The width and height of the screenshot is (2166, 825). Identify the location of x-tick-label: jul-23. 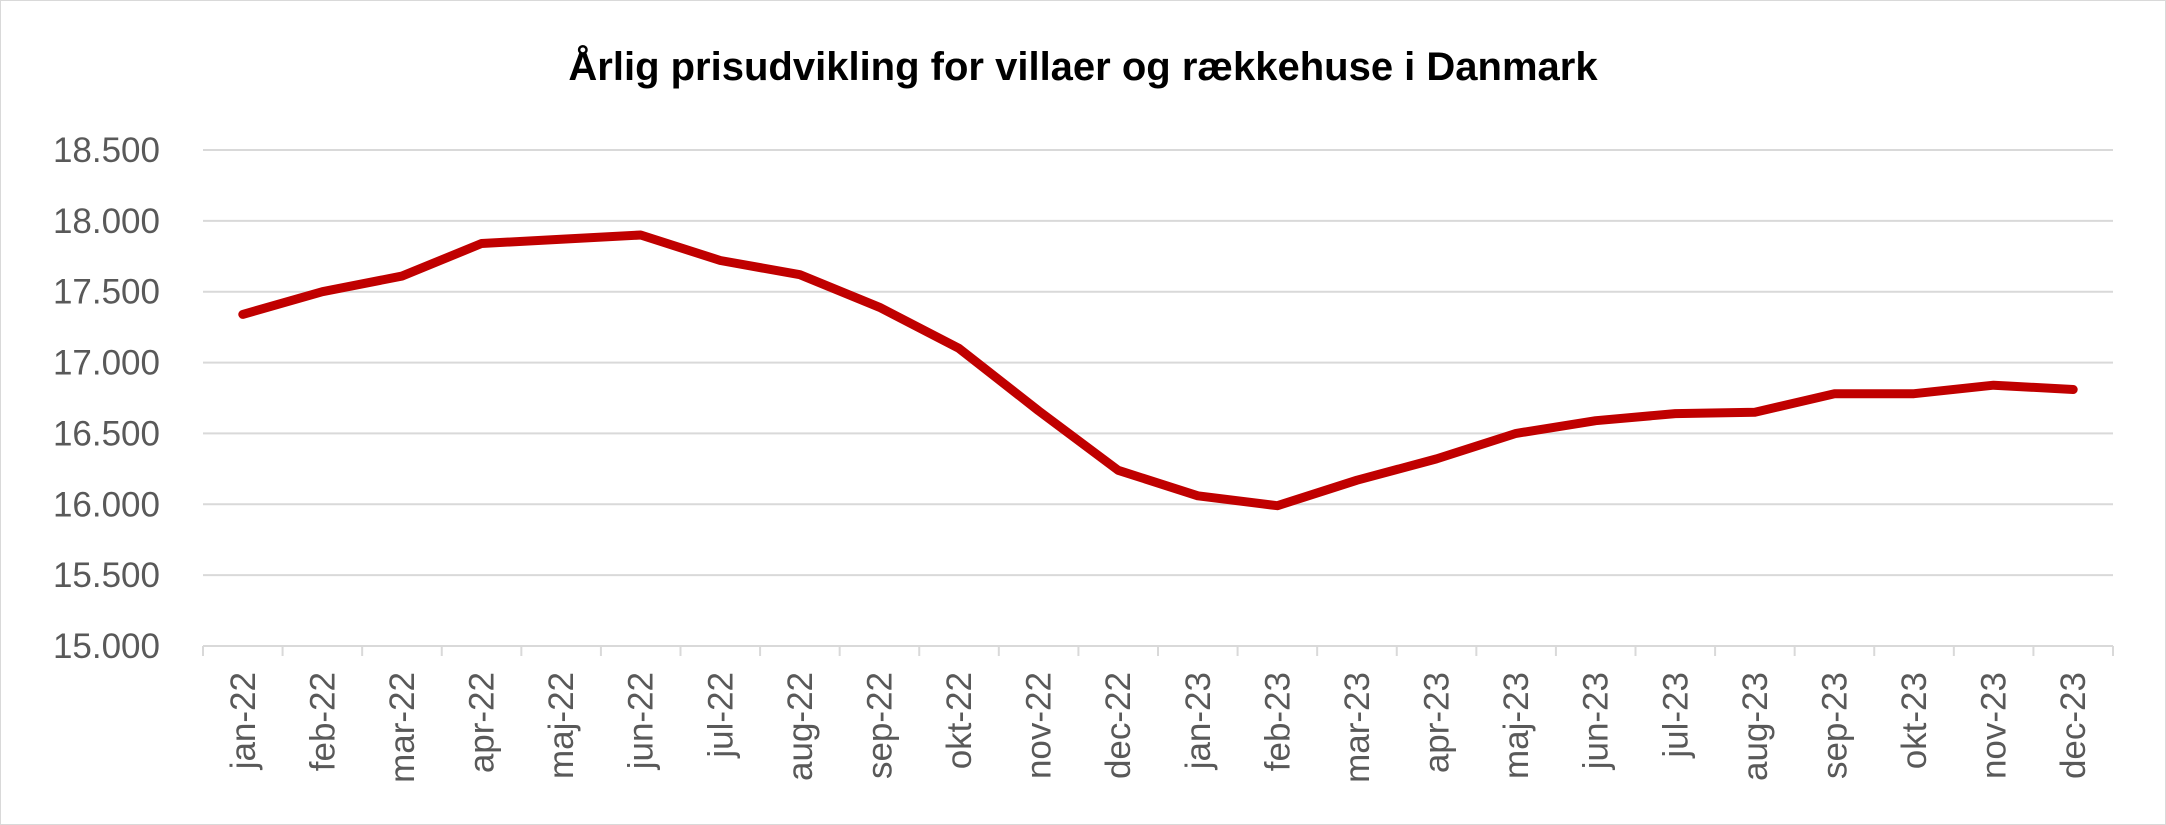
(1675, 715).